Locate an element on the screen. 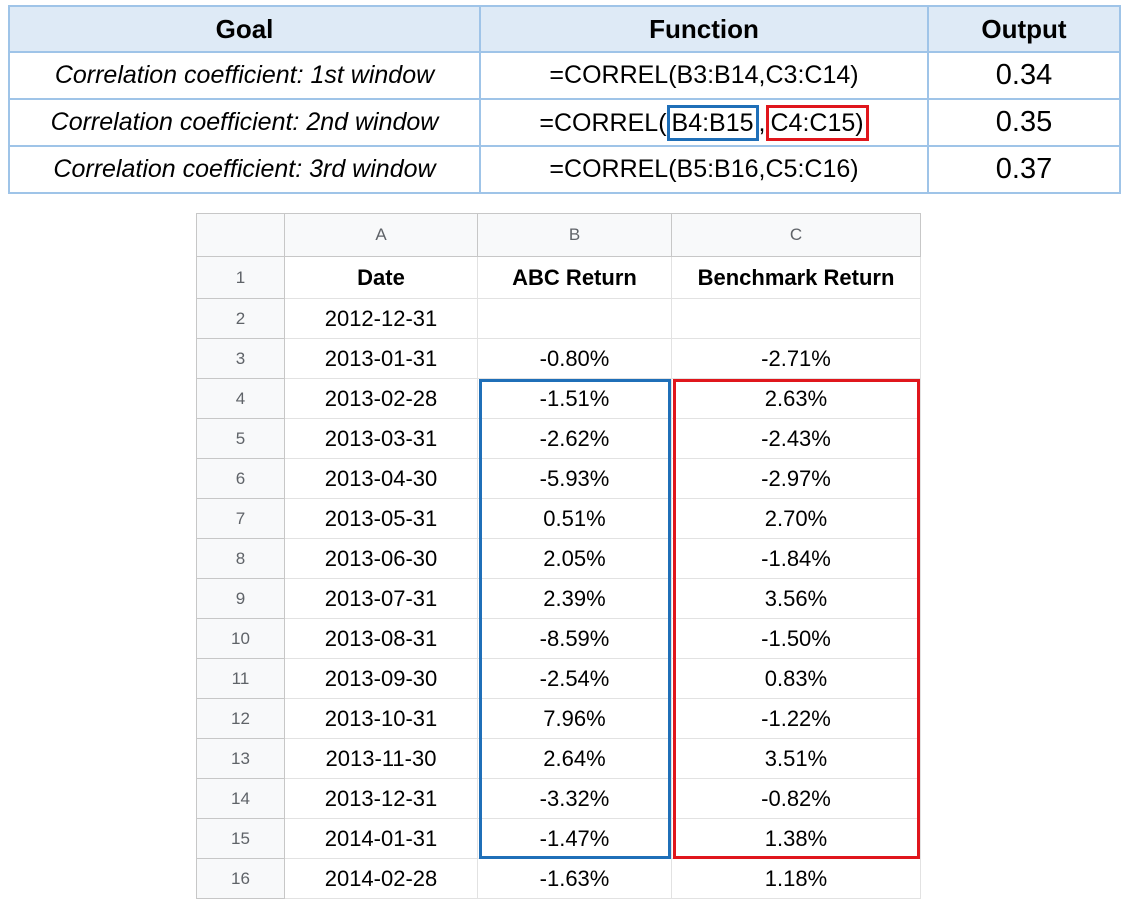 The width and height of the screenshot is (1129, 916). row-number: 12 is located at coordinates (240, 718).